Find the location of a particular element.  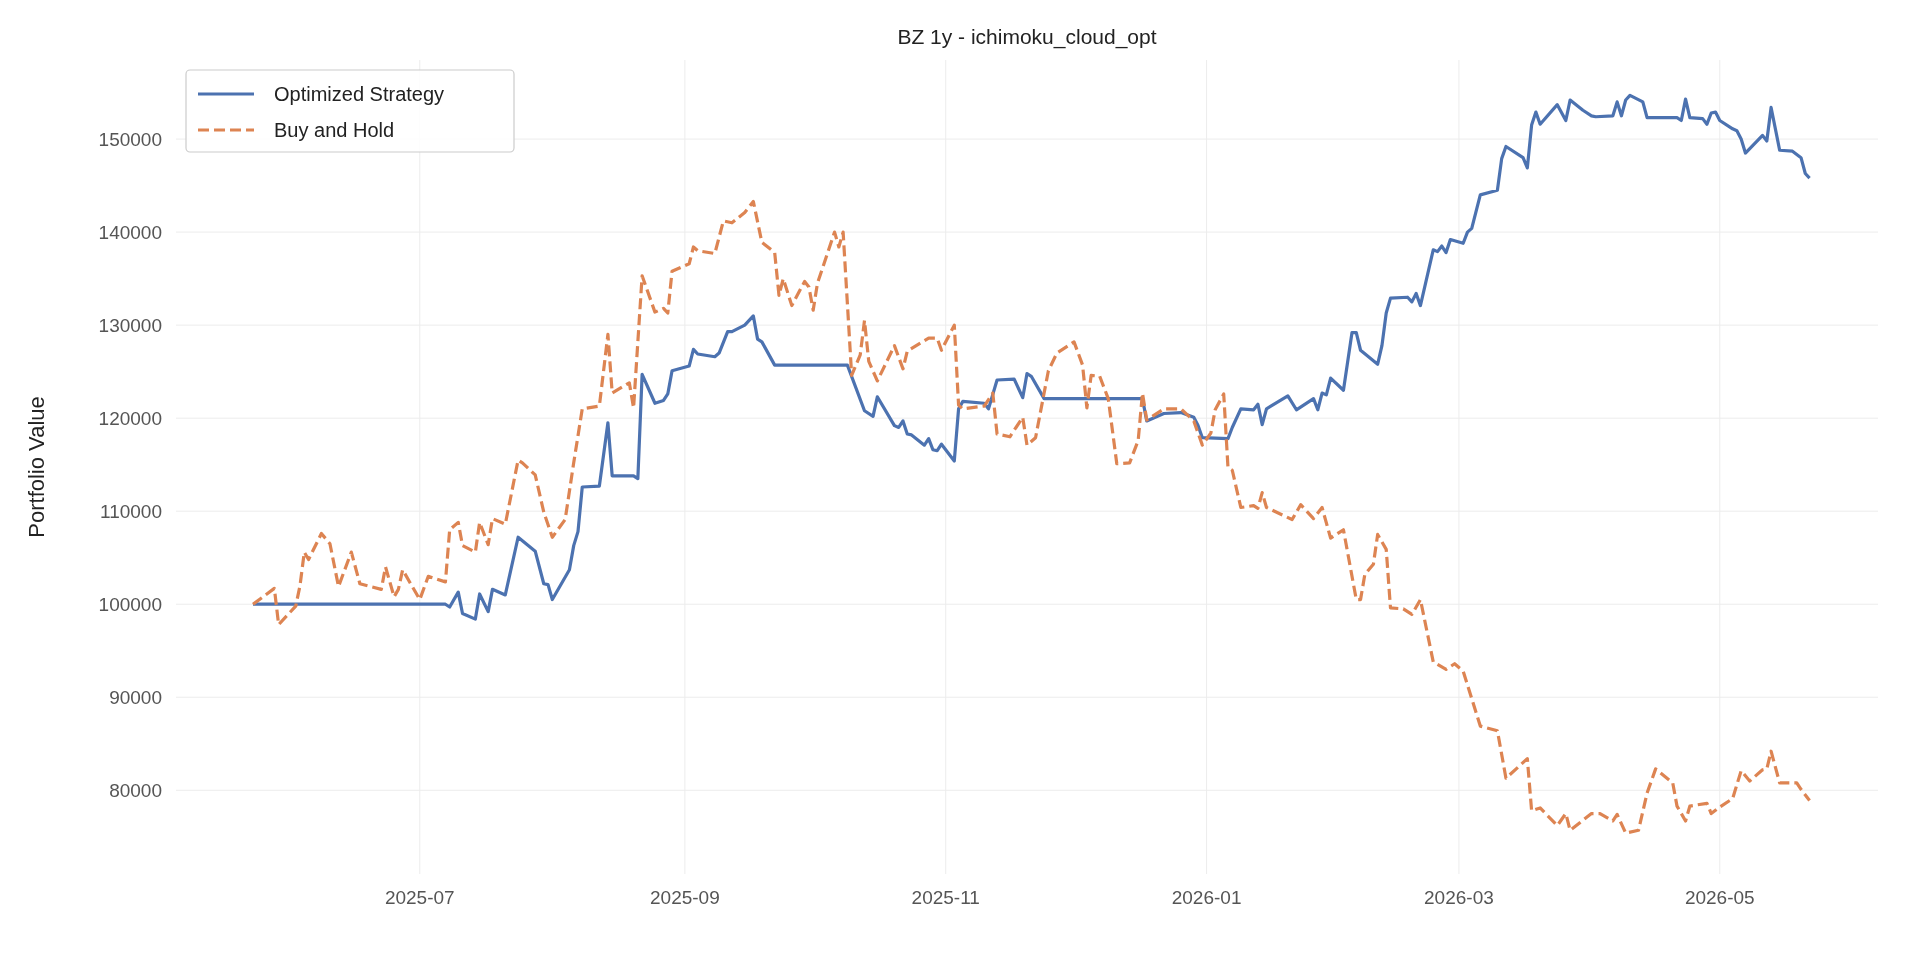

y-tick-label: 80000 is located at coordinates (135, 790).